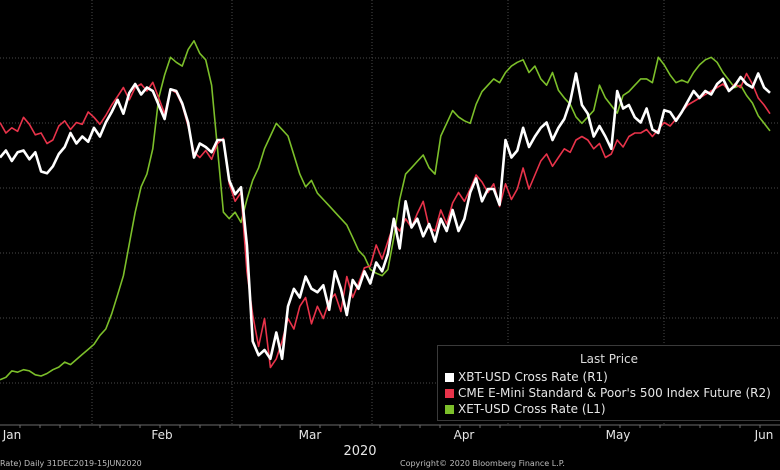 Image resolution: width=780 pixels, height=470 pixels. Describe the element at coordinates (618, 435) in the screenshot. I see `x-tick-label: May` at that location.